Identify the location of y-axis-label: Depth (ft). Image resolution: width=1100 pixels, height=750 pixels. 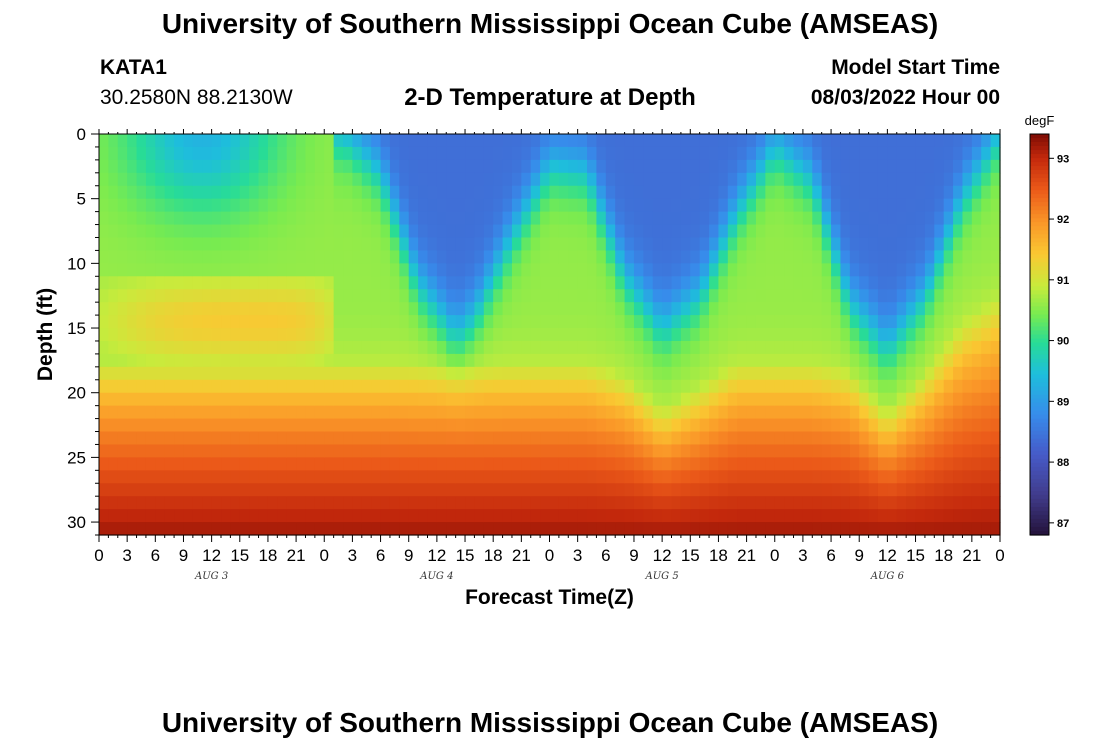
(45, 334).